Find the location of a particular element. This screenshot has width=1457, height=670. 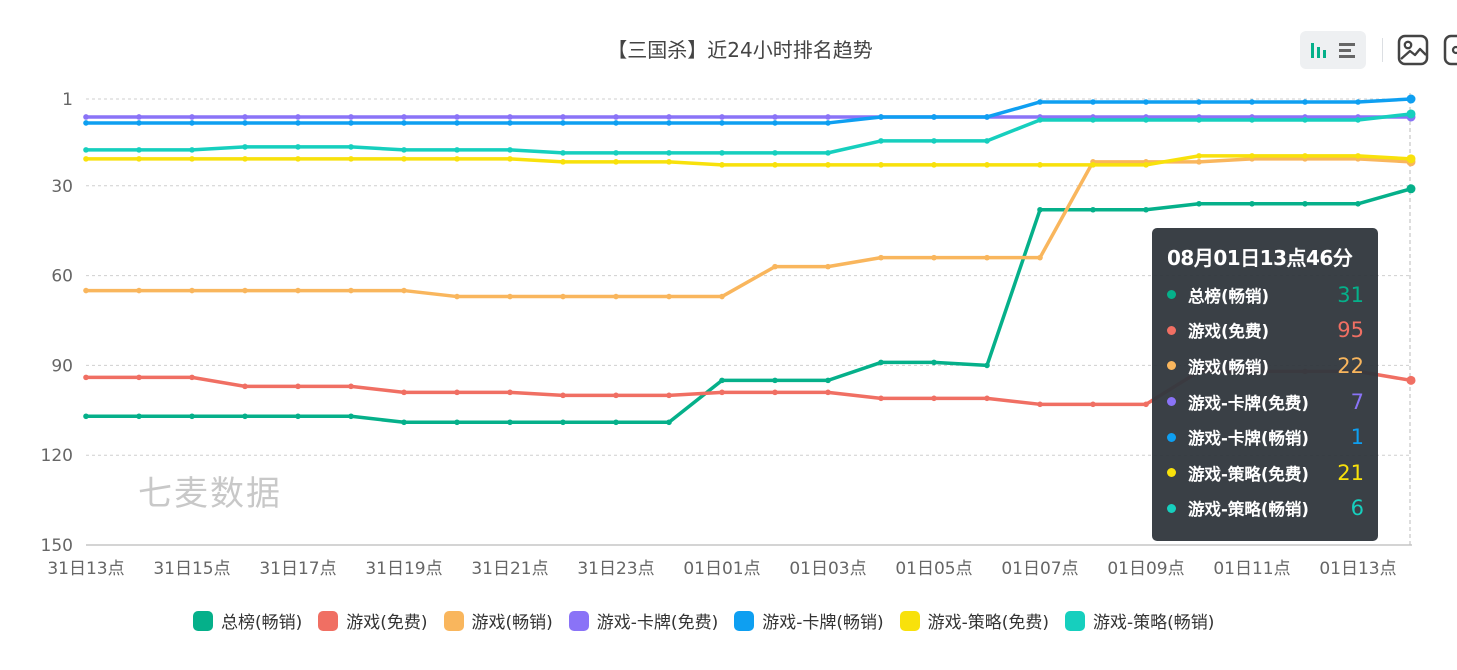

x-tick-label: 01日09点 is located at coordinates (1145, 569).